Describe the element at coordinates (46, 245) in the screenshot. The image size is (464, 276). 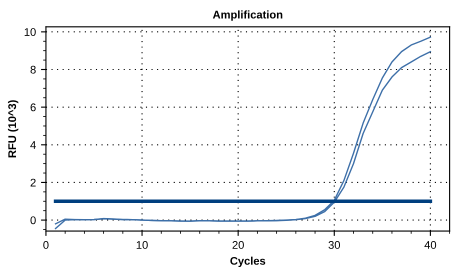
I see `x-tick-label: 0` at that location.